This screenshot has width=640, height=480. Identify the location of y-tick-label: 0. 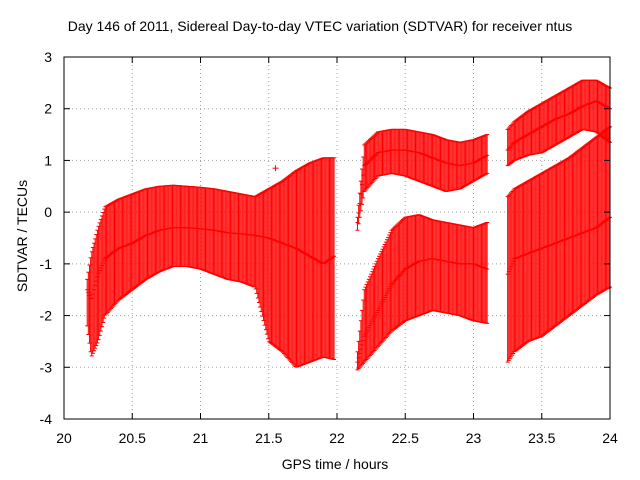
(48, 212).